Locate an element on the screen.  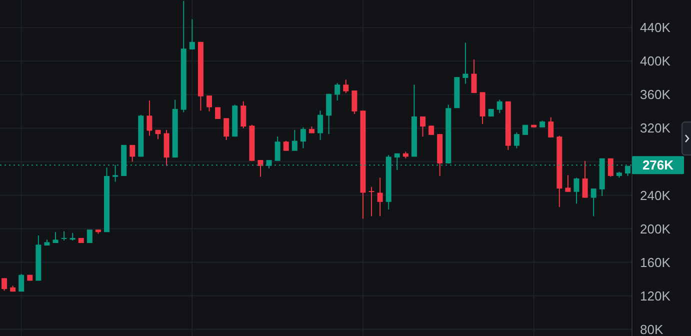
y-tick-label: 320K is located at coordinates (655, 128).